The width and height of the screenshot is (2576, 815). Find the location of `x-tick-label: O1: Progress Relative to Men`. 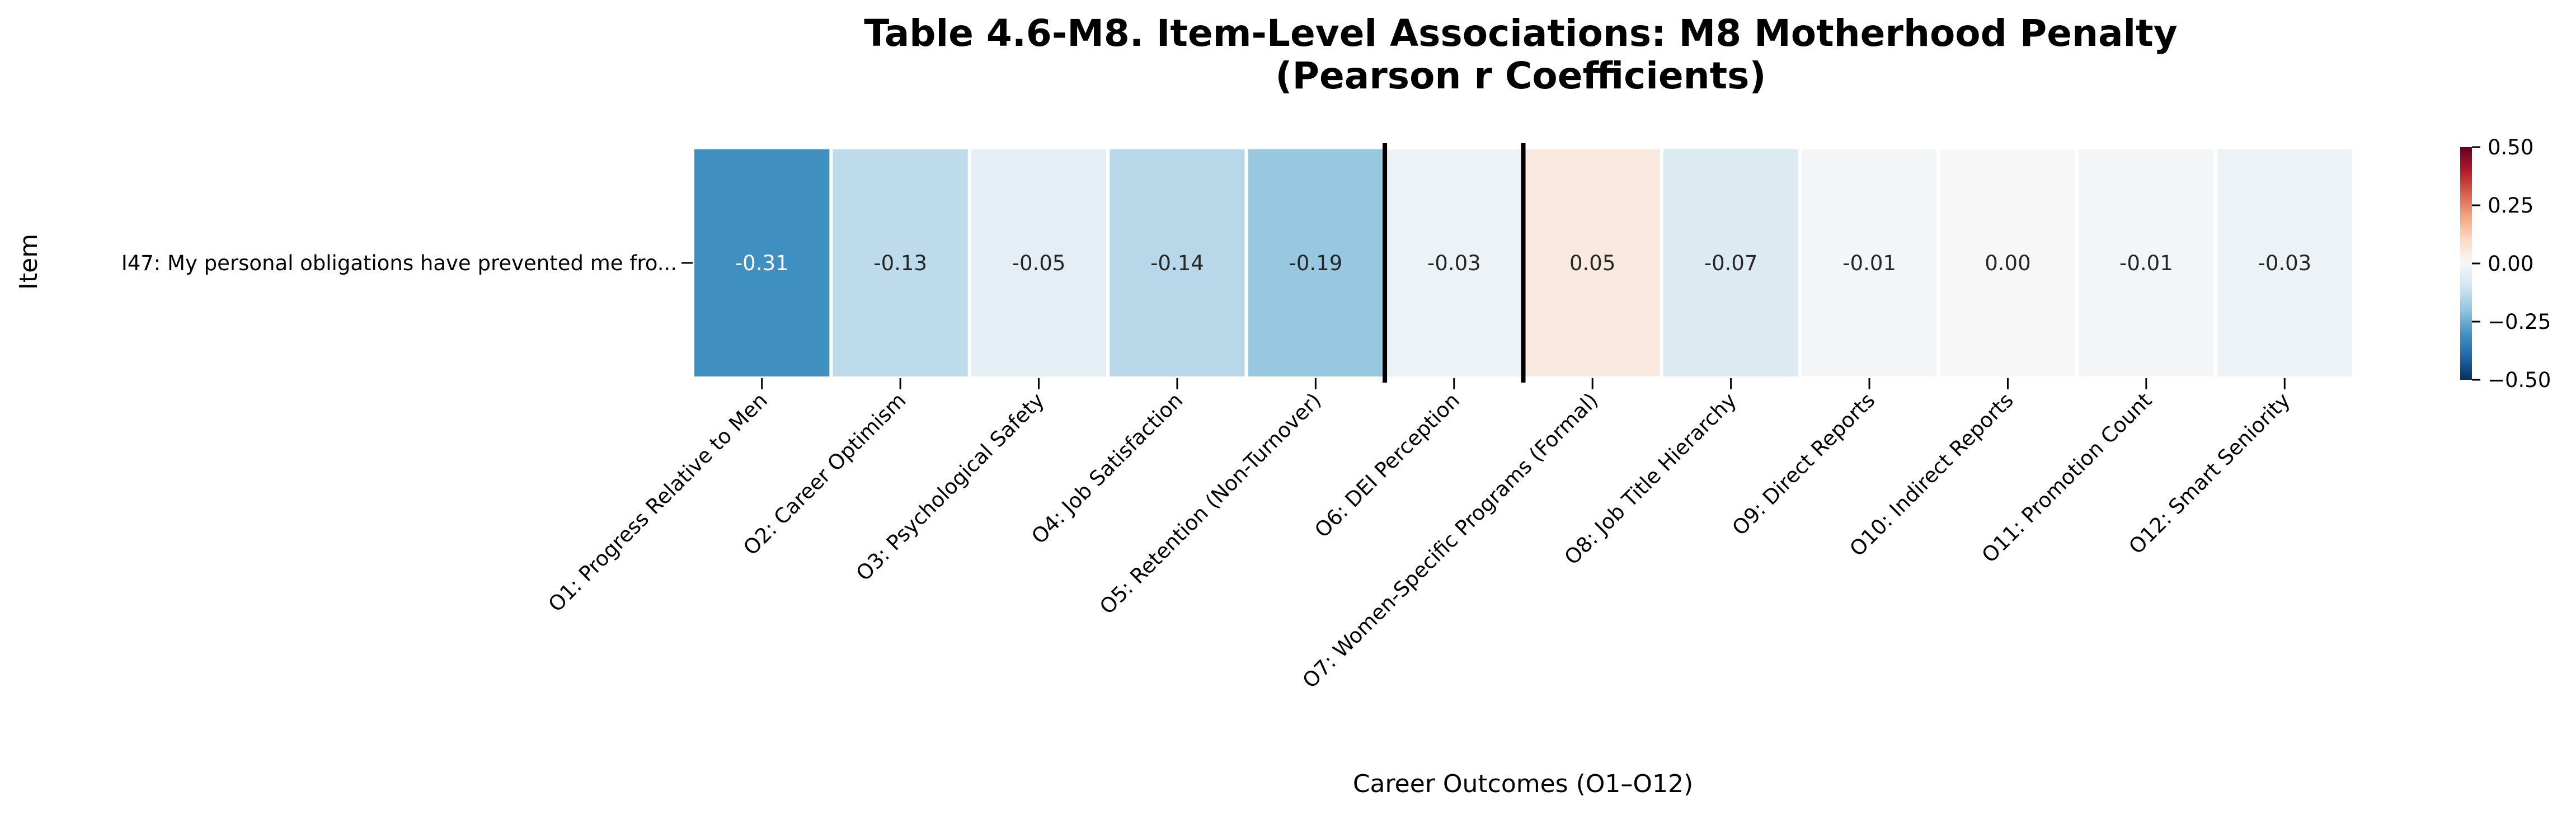

x-tick-label: O1: Progress Relative to Men is located at coordinates (658, 502).